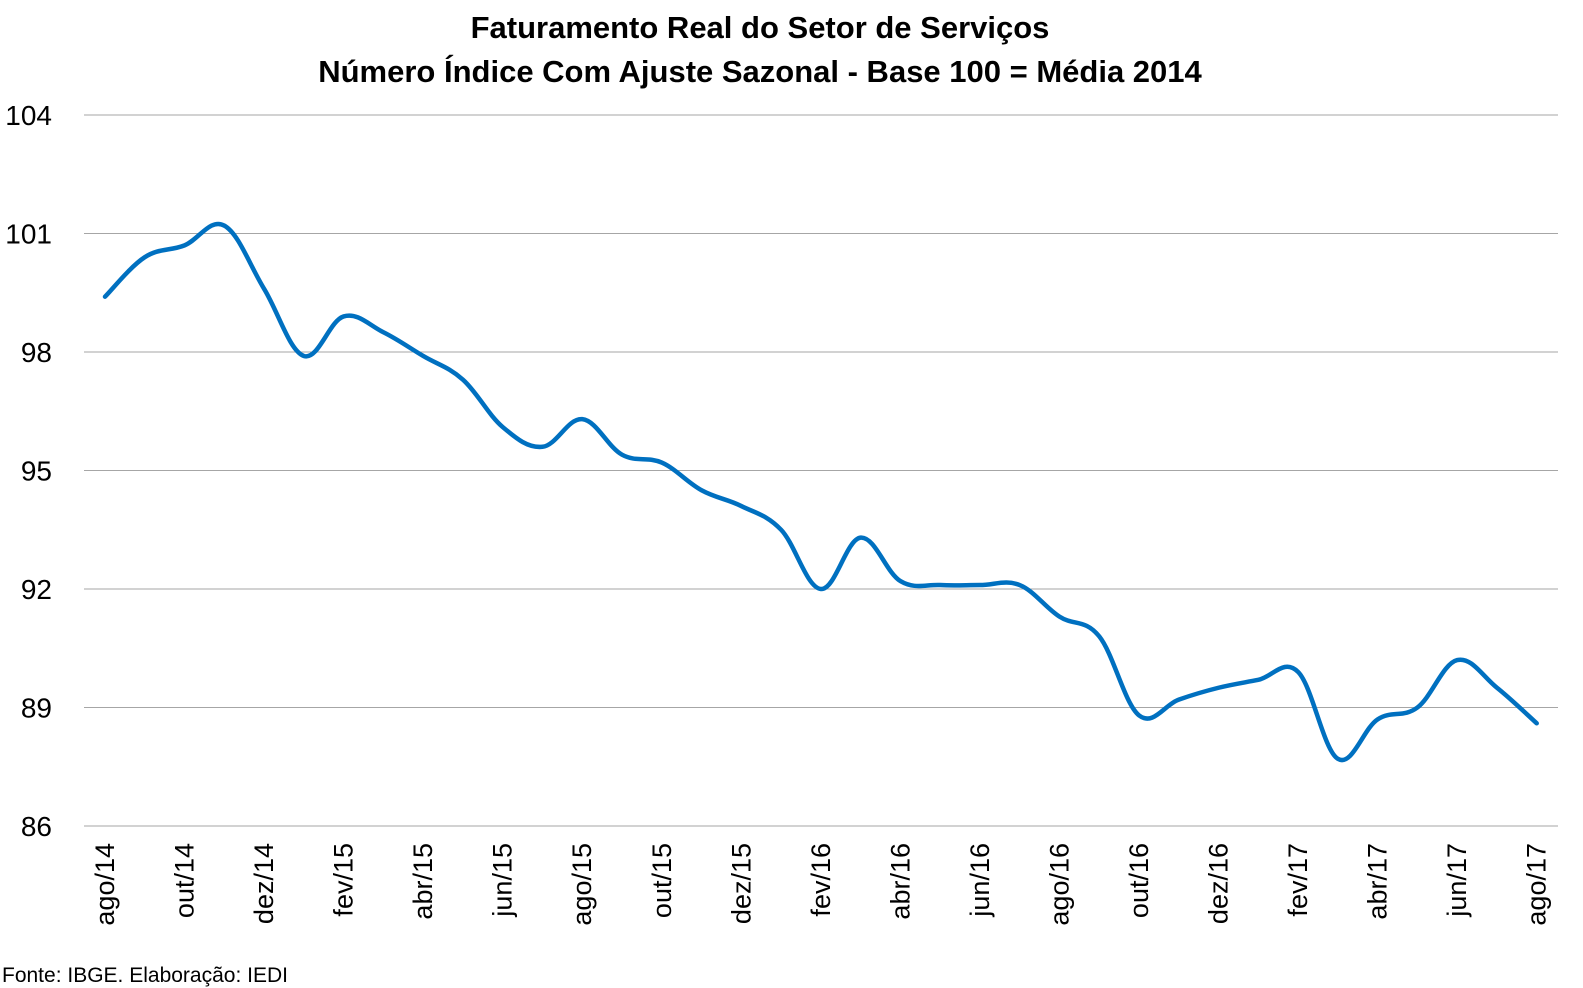 This screenshot has width=1583, height=988. What do you see at coordinates (36, 826) in the screenshot?
I see `y-tick-label: 86` at bounding box center [36, 826].